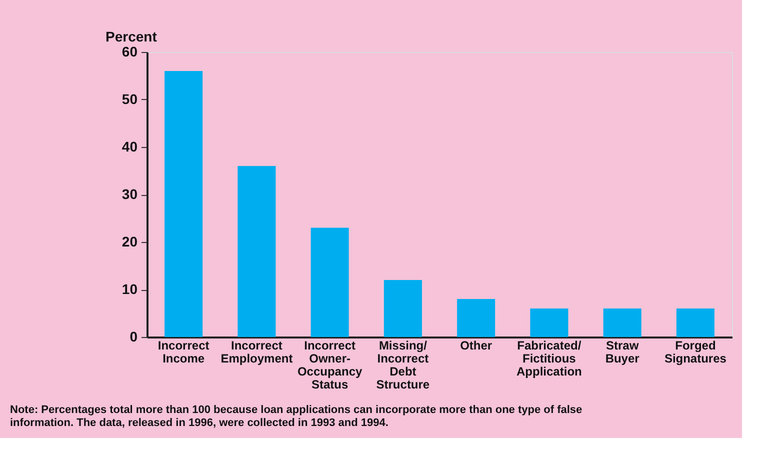 The height and width of the screenshot is (452, 765). Describe the element at coordinates (130, 146) in the screenshot. I see `y-tick-label: 40` at that location.